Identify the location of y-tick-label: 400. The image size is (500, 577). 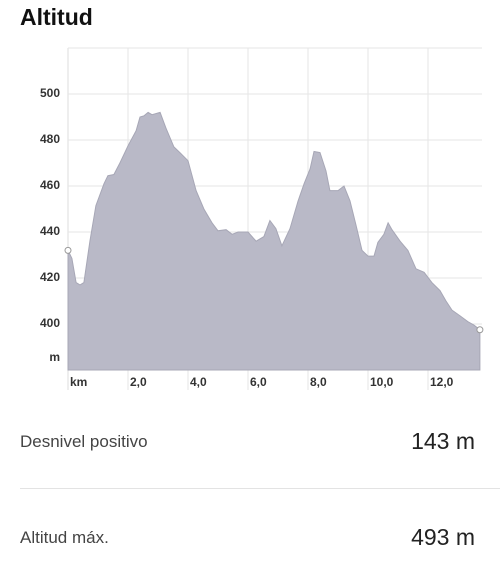
(50, 323).